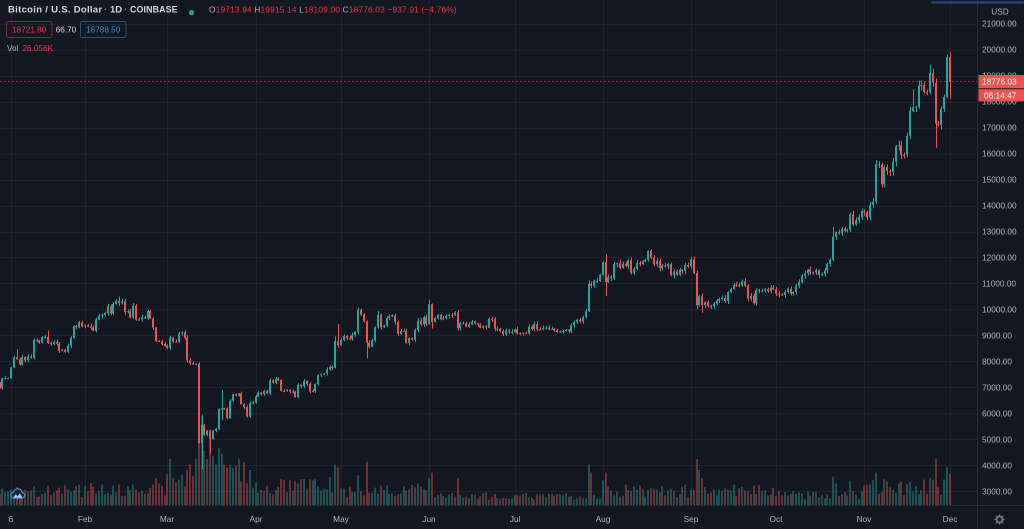 The image size is (1024, 529). Describe the element at coordinates (999, 309) in the screenshot. I see `svg-text: 10000.00` at that location.